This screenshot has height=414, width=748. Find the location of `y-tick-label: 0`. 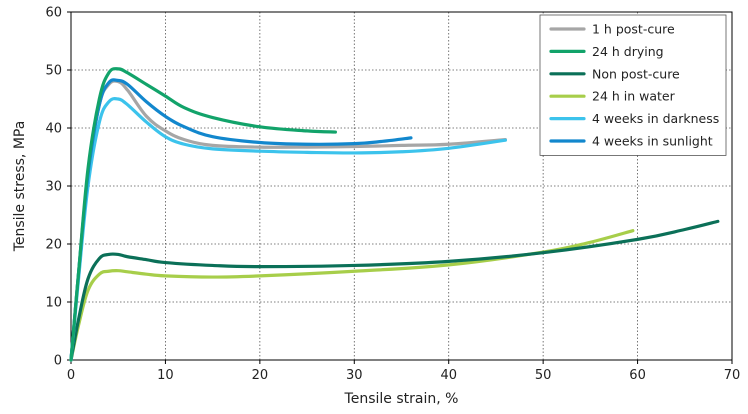

y-tick-label: 0 is located at coordinates (58, 361).